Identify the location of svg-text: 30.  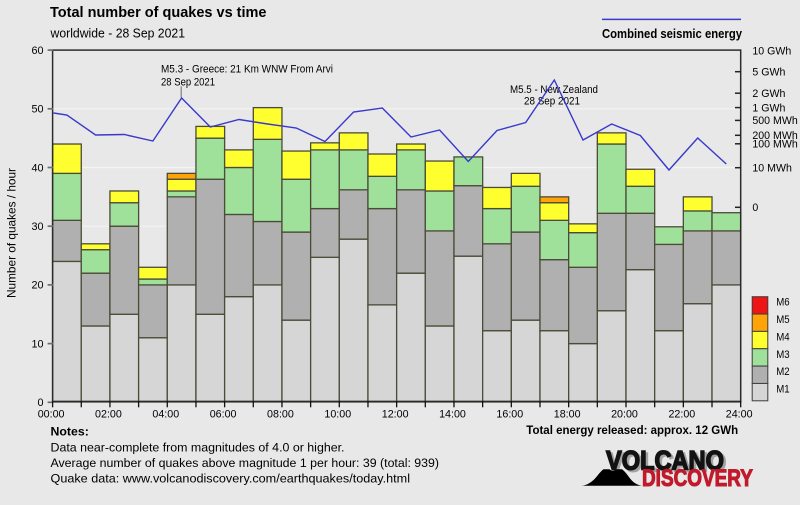
(37, 227).